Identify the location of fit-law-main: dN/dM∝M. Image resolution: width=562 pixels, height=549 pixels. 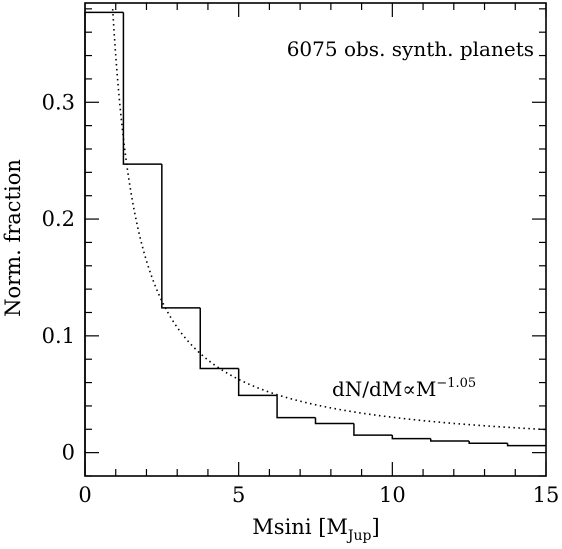
(384, 389).